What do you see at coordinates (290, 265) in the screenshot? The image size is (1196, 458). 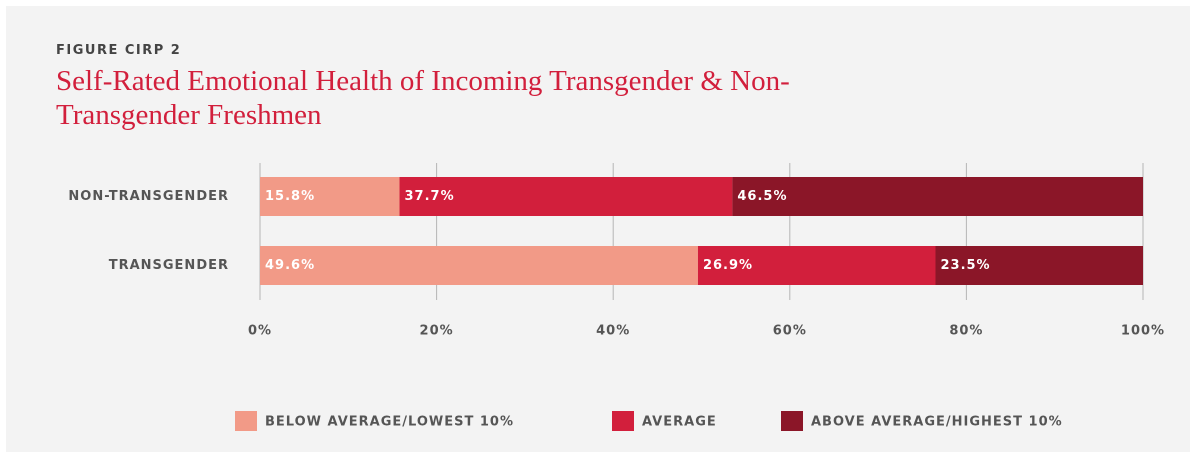 I see `value-label: 49.6%` at bounding box center [290, 265].